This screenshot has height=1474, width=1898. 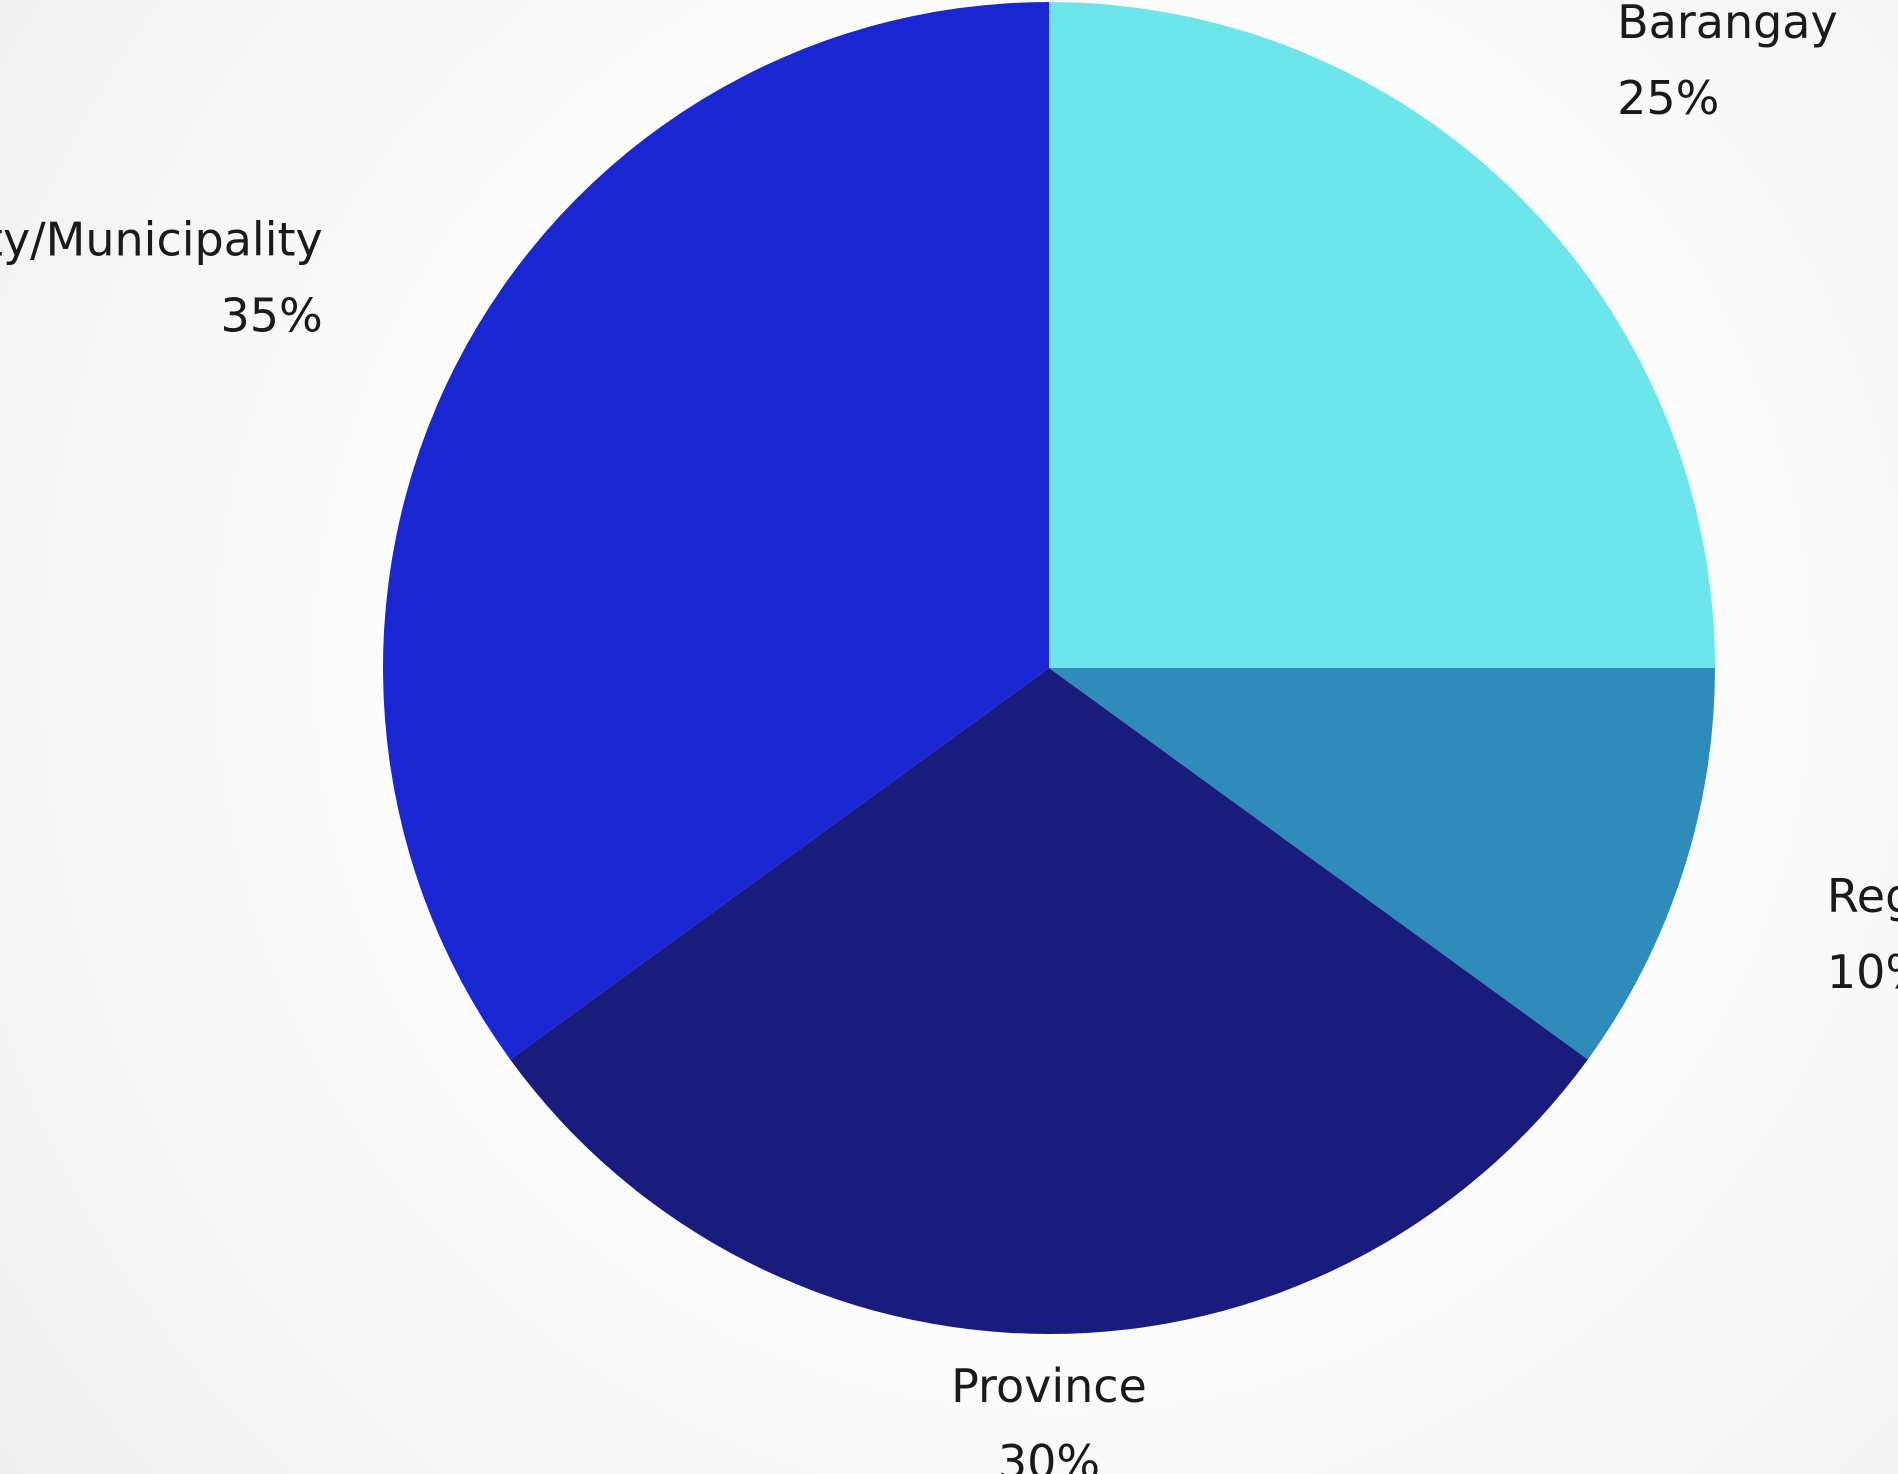 I want to click on slice-value-city-municipality: 35%, so click(x=271, y=316).